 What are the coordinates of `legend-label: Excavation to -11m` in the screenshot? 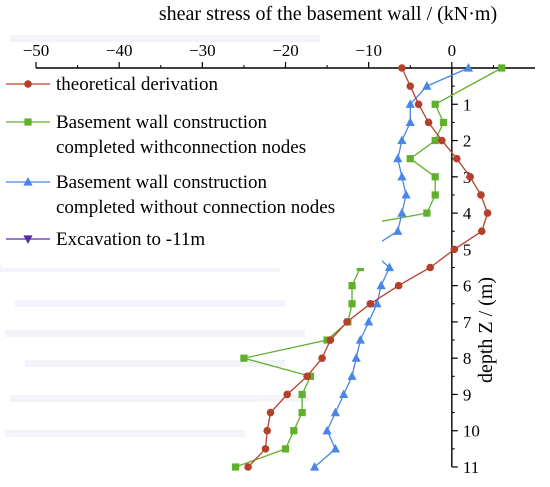 It's located at (130, 239).